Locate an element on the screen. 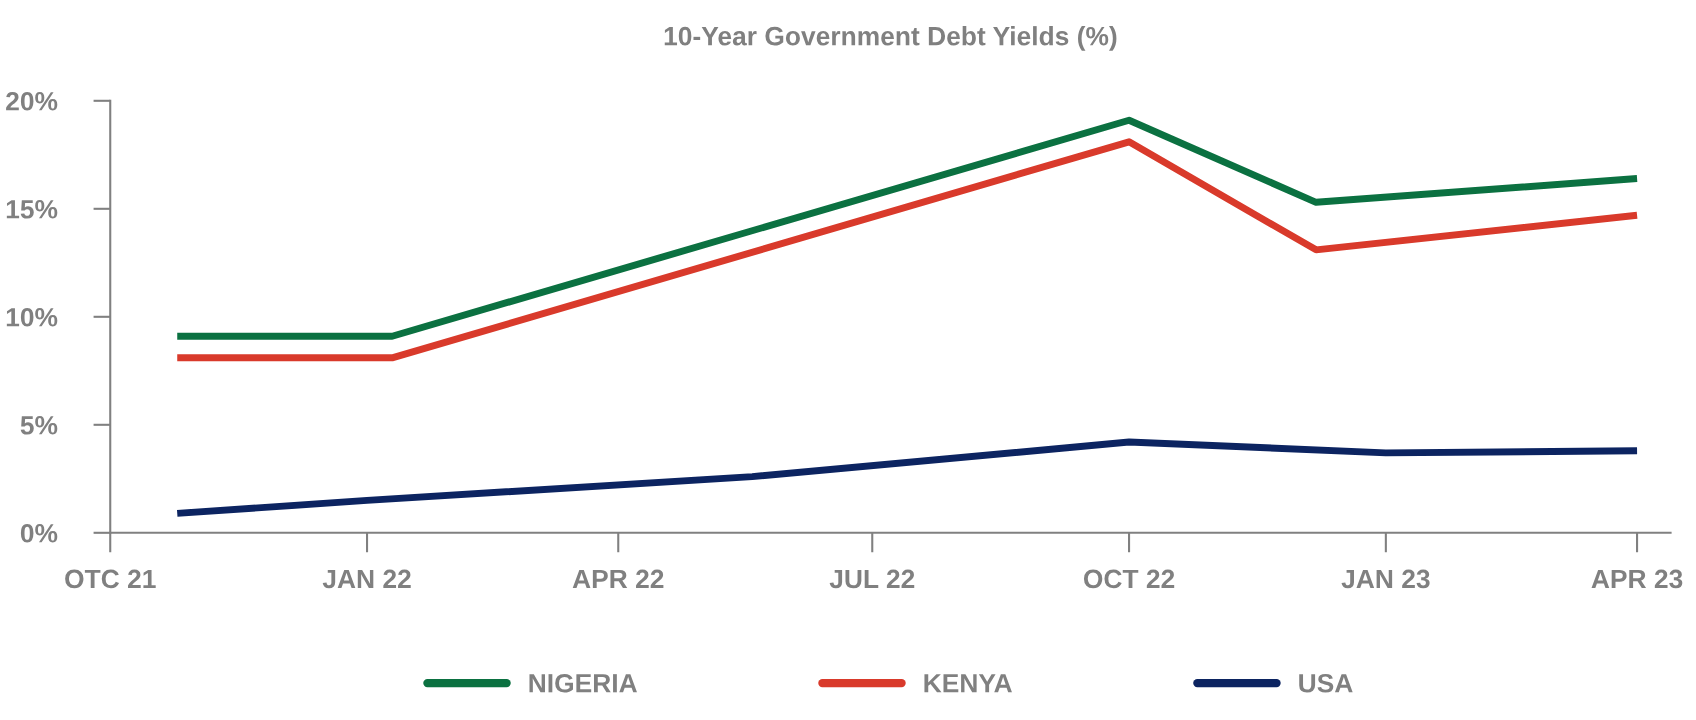  x-tick-label: APR 23 is located at coordinates (1637, 579).